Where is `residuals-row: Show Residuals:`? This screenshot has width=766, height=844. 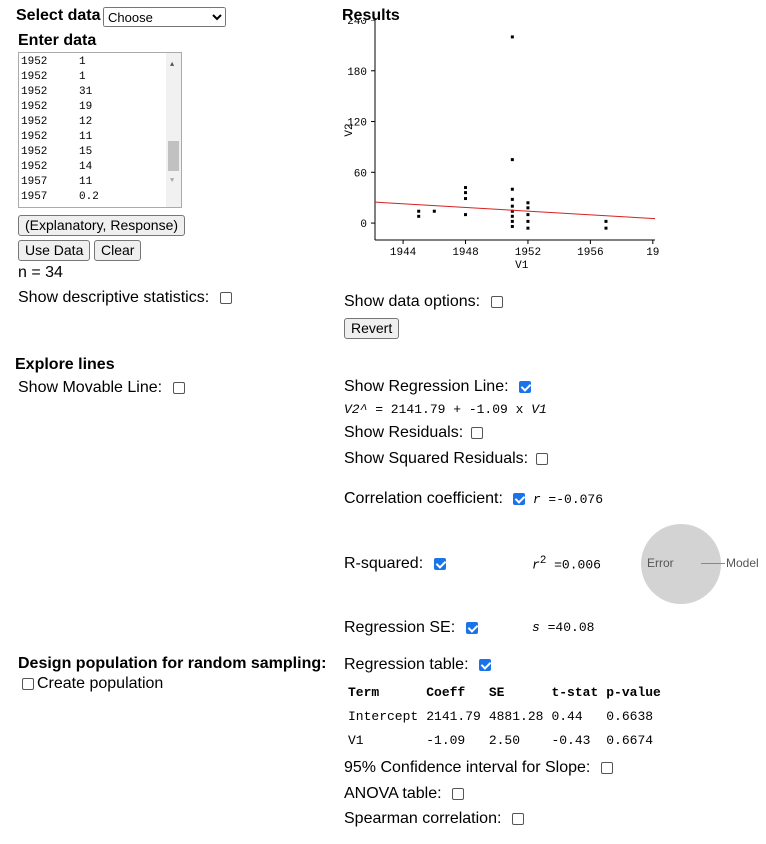
residuals-row: Show Residuals: is located at coordinates (413, 433).